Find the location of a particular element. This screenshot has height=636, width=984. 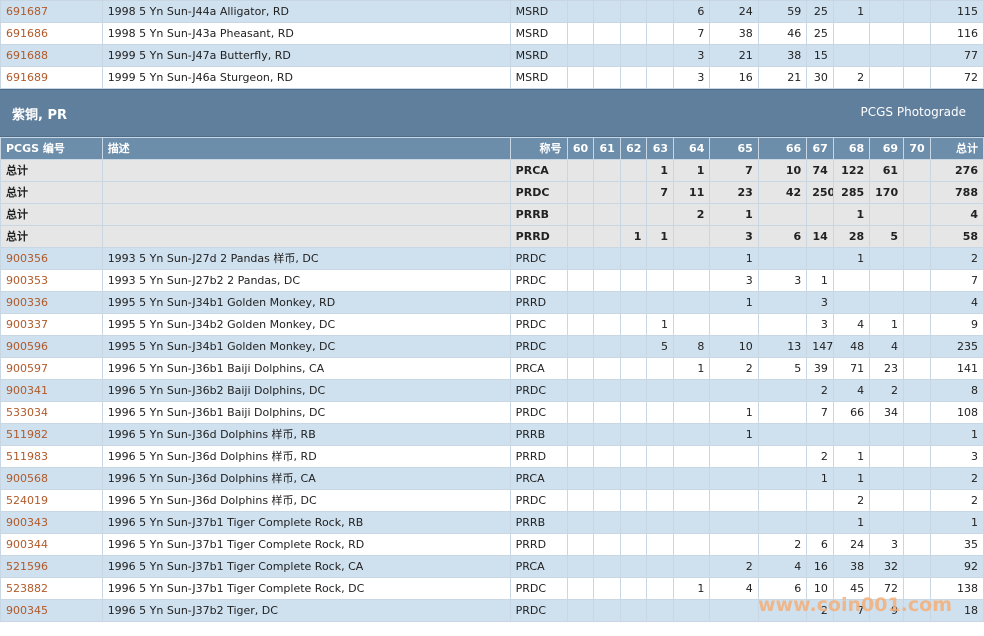

pcgs-number-link: 900568 is located at coordinates (51, 478).